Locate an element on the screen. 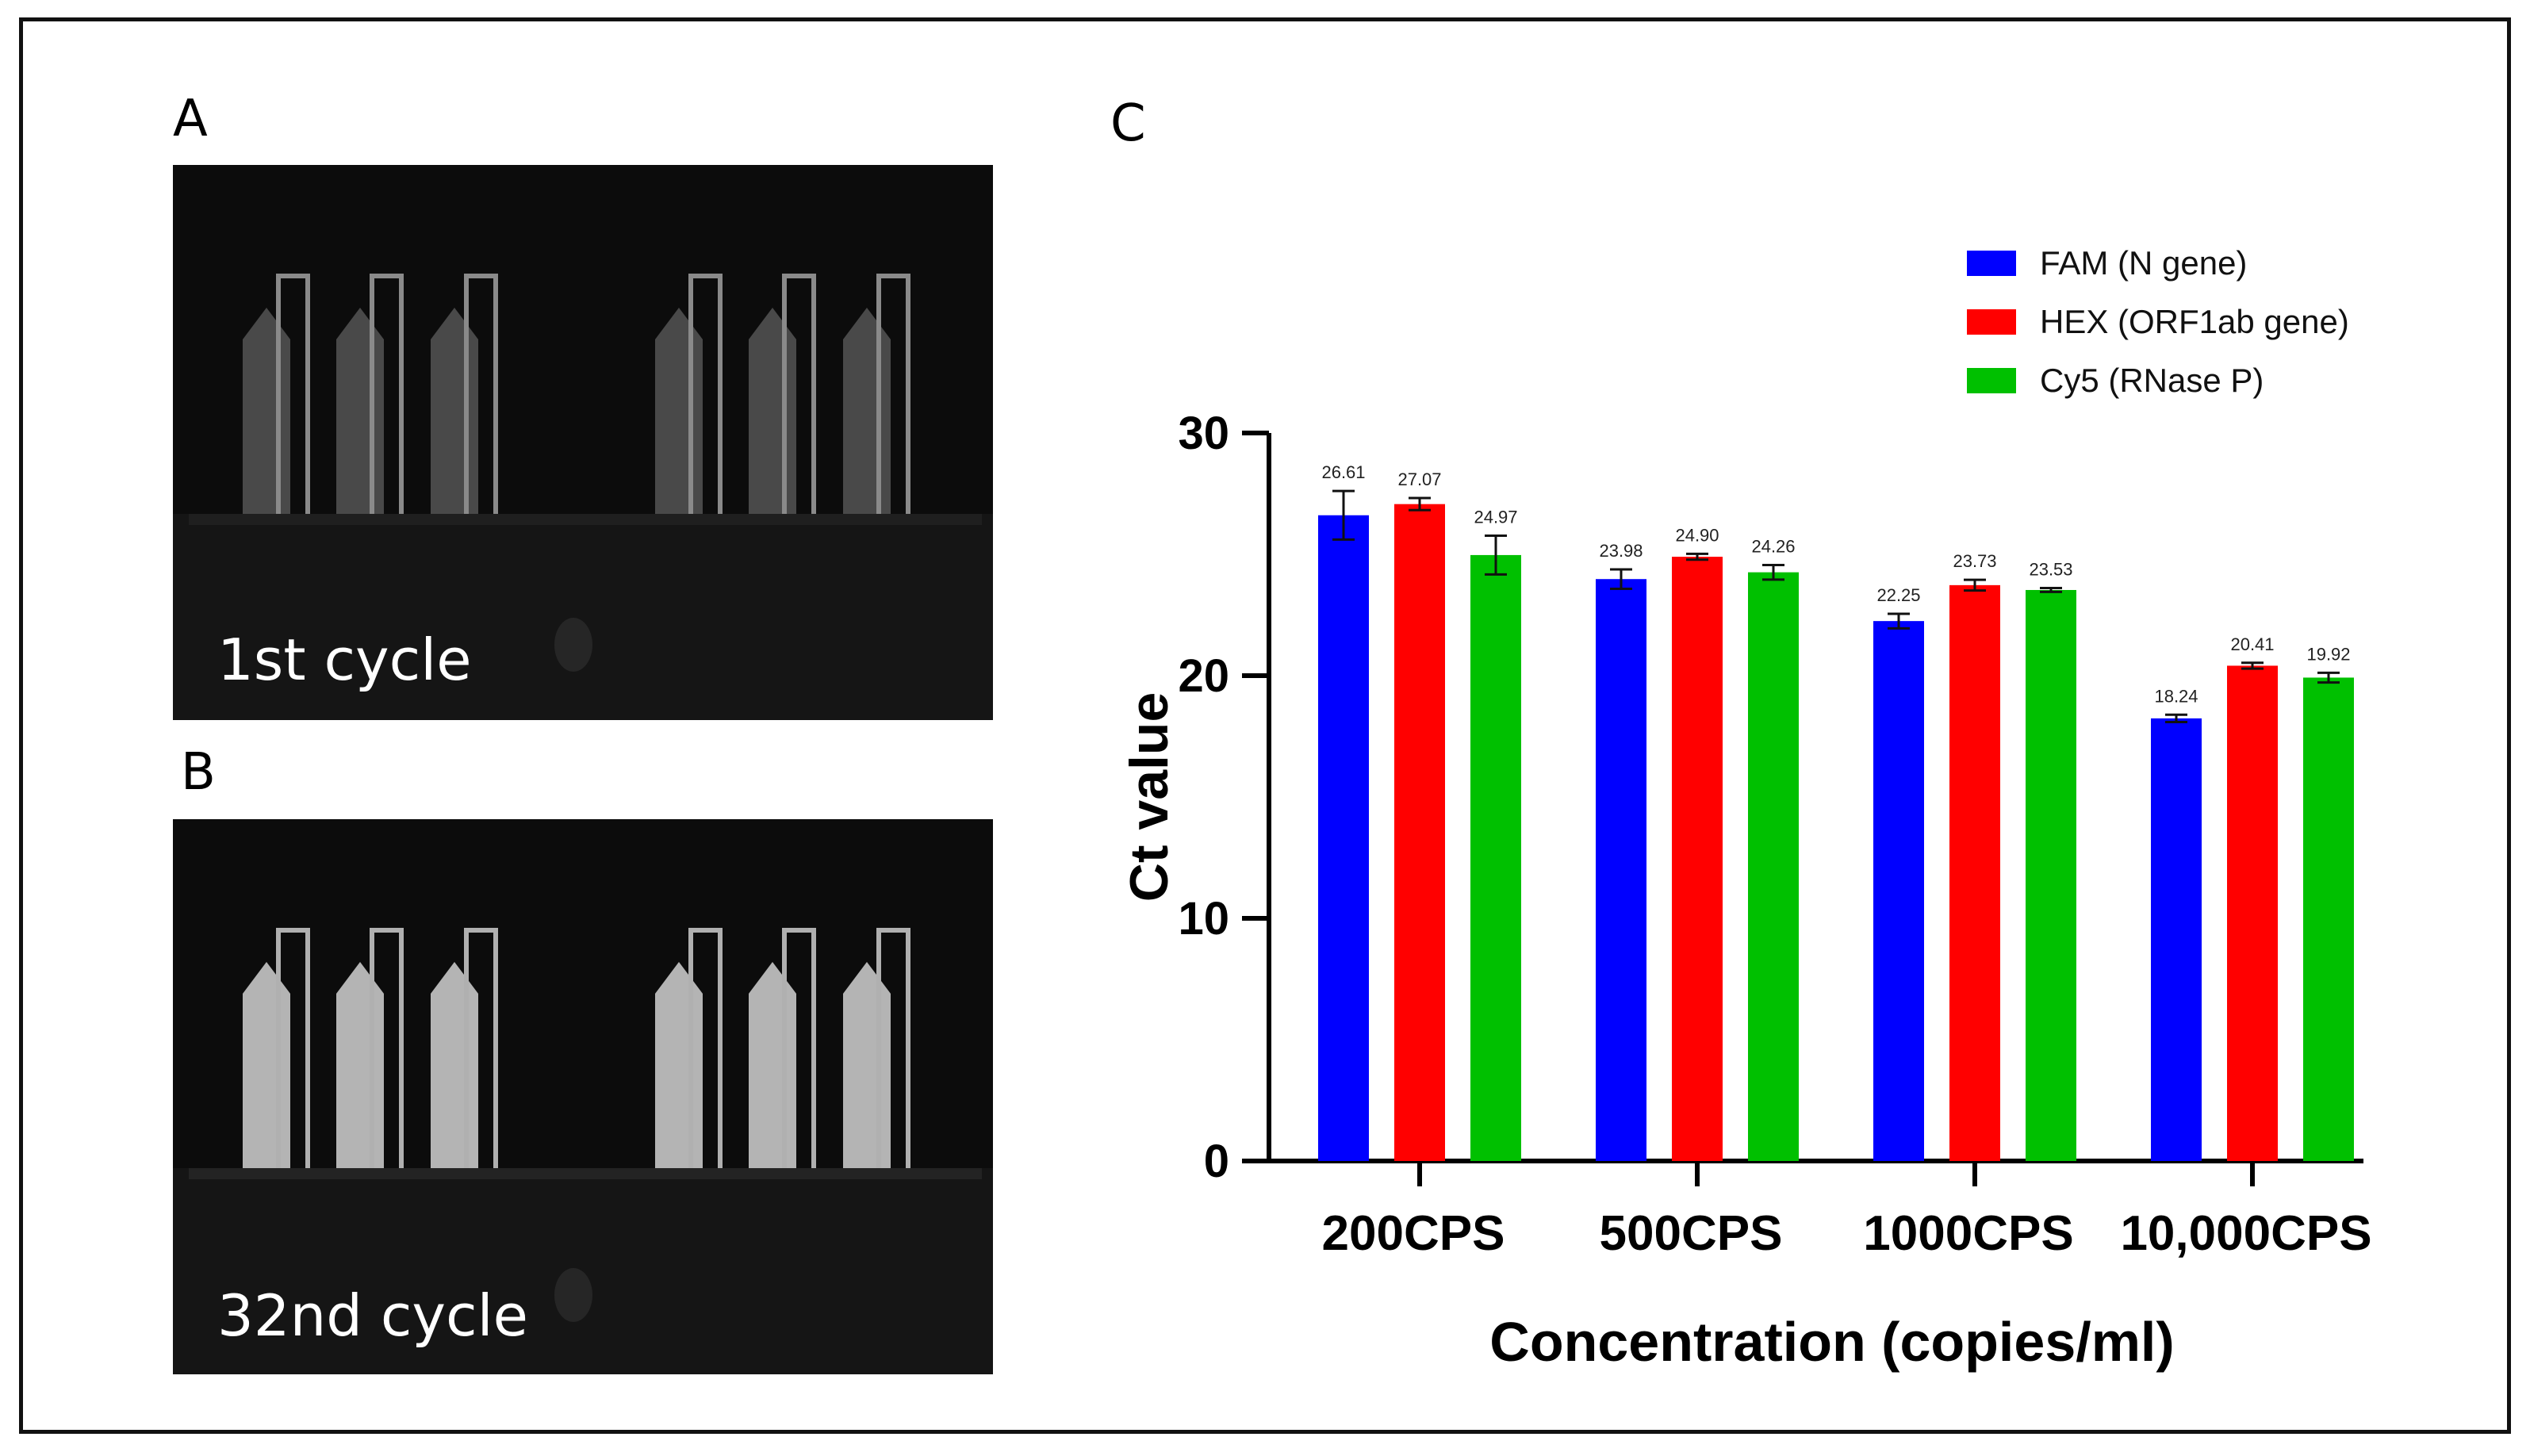 This screenshot has width=2530, height=1456. panel-b-letter: B is located at coordinates (199, 772).